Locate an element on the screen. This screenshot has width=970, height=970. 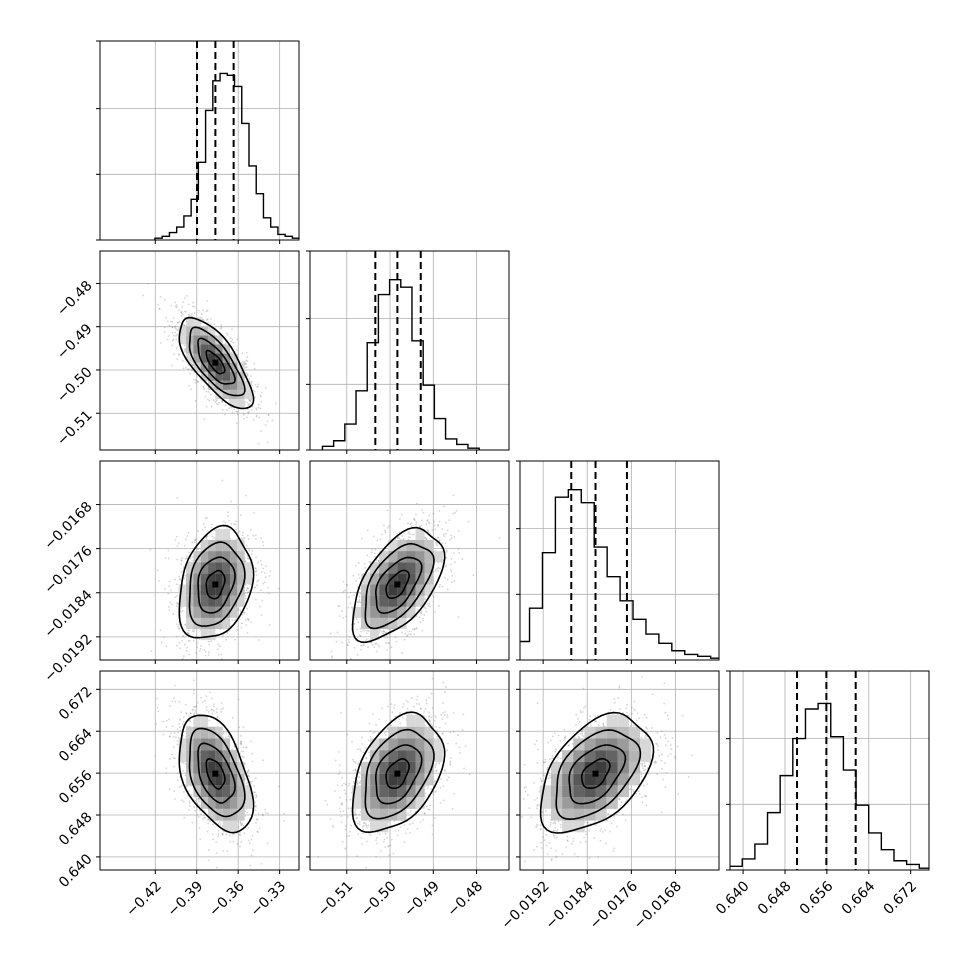
panel-frame is located at coordinates (409, 350).